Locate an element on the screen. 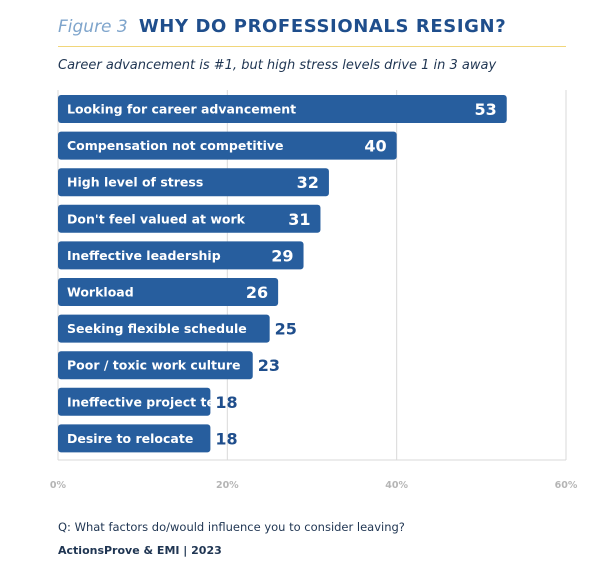 Image resolution: width=598 pixels, height=573 pixels. bar-category-label: Looking for career advancement is located at coordinates (181, 109).